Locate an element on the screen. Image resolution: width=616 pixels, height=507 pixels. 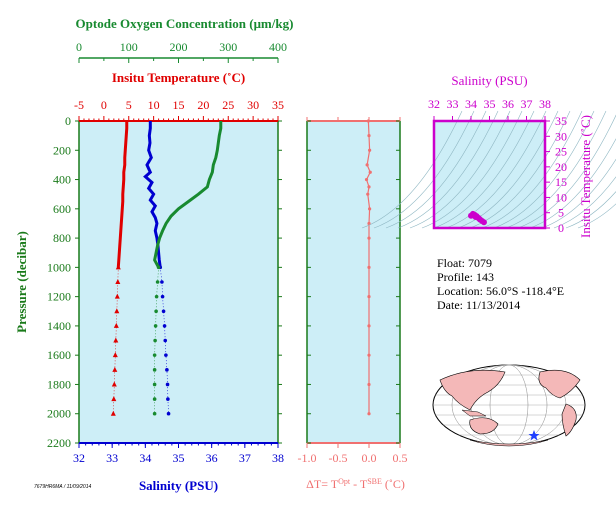
ts-salinity-tick-label: 33 is located at coordinates (453, 104).